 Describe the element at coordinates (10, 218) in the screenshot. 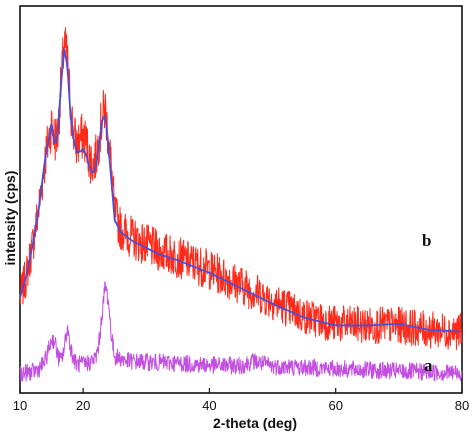

I see `y-axis-title: intensity (cps)` at that location.